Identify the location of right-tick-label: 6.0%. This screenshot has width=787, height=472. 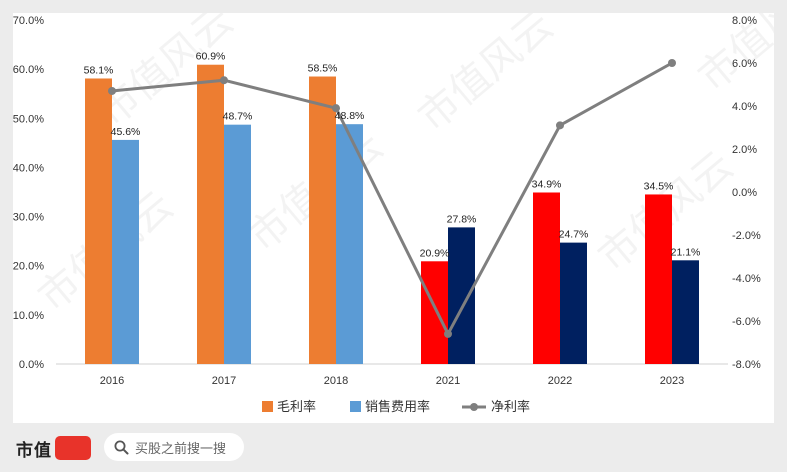
(744, 64).